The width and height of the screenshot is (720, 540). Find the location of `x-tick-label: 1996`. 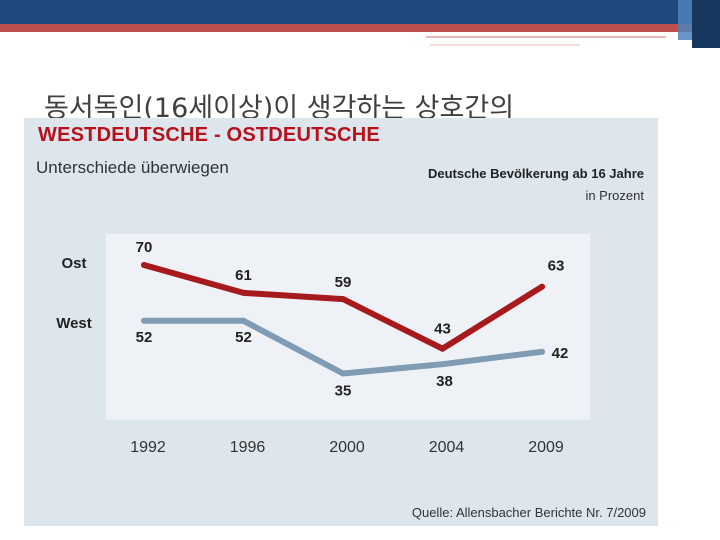

x-tick-label: 1996 is located at coordinates (248, 447).